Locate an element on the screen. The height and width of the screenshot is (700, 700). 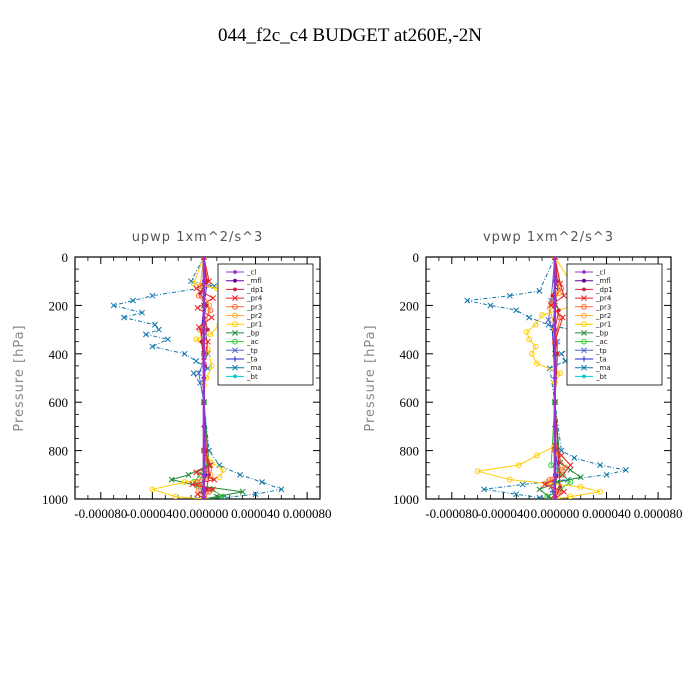
x-tick-label: -0.000040 is located at coordinates (152, 513).